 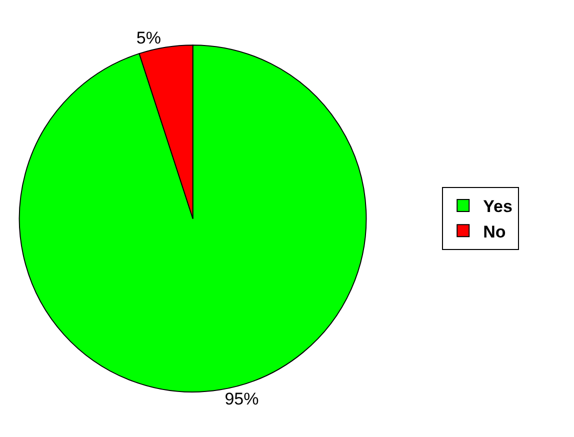 I want to click on data-label: 5%, so click(x=148, y=38).